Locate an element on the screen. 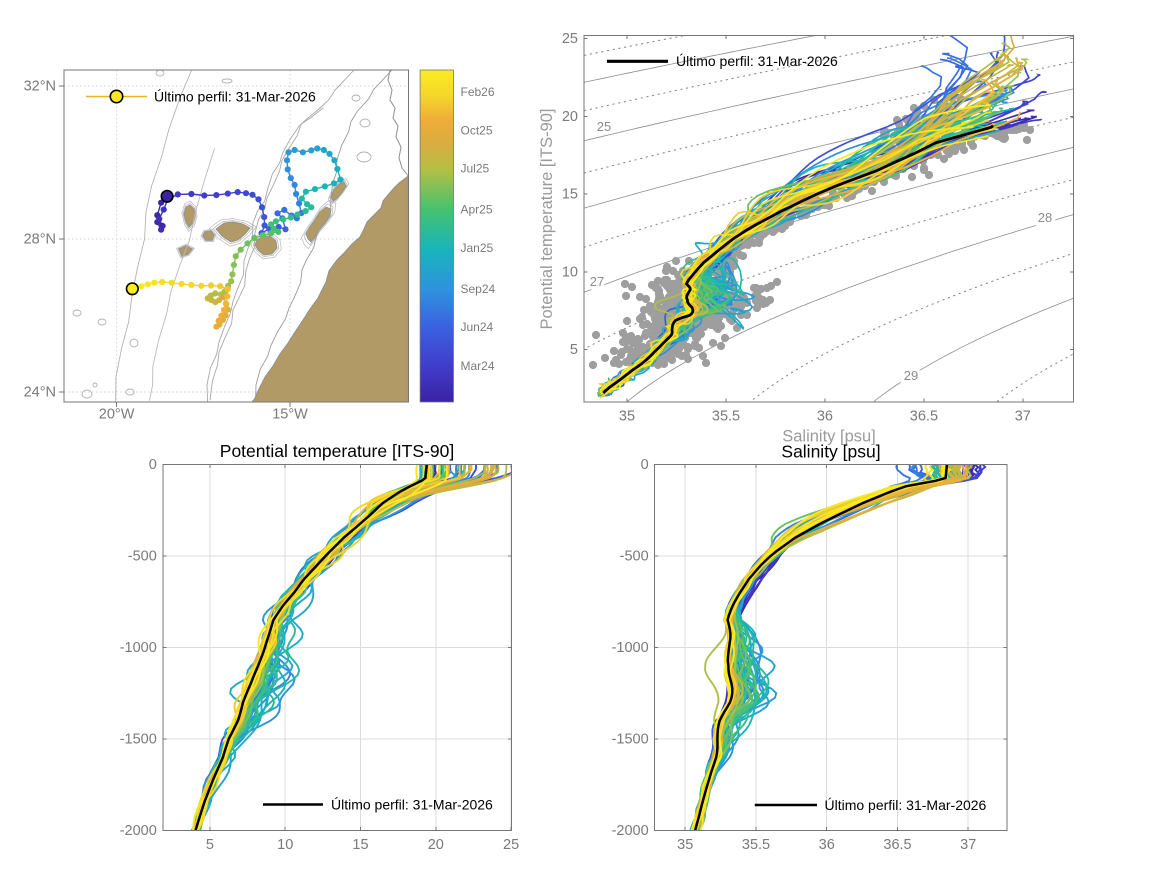 Image resolution: width=1167 pixels, height=880 pixels. svg-text: 27 is located at coordinates (597, 281).